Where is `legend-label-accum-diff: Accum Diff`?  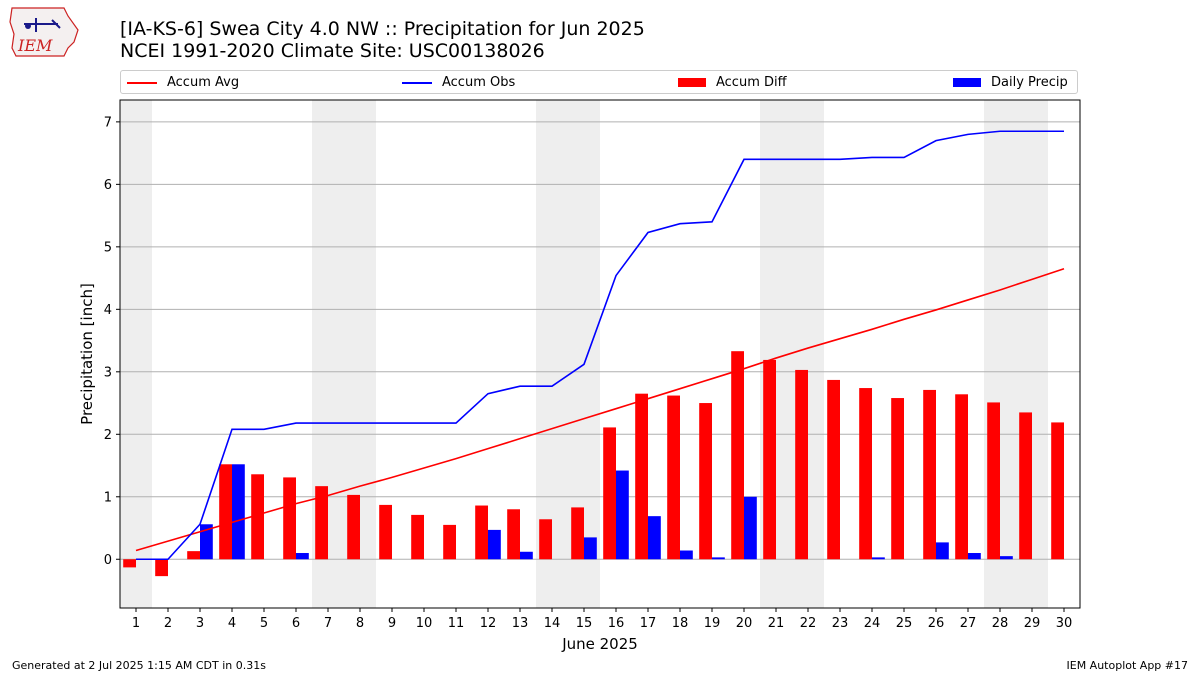 legend-label-accum-diff: Accum Diff is located at coordinates (751, 82).